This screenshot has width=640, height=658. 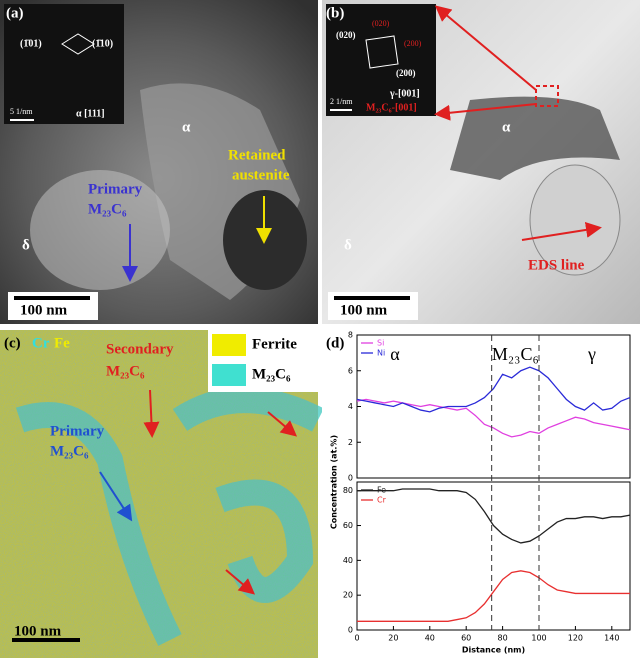 What do you see at coordinates (466, 638) in the screenshot?
I see `x-tick-label: 60` at bounding box center [466, 638].